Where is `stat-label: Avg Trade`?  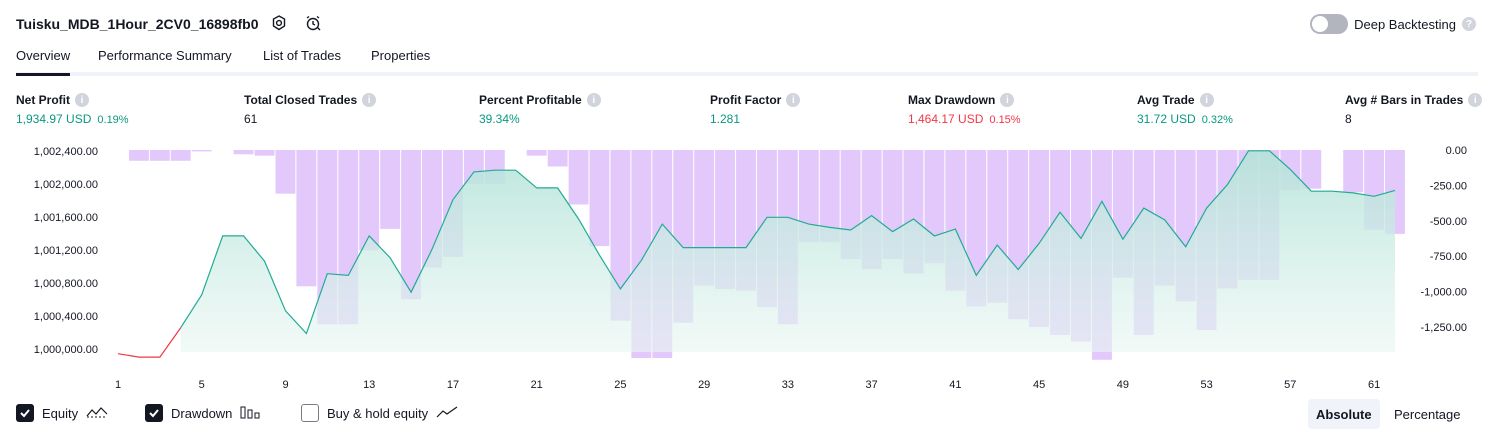
stat-label: Avg Trade is located at coordinates (1166, 100).